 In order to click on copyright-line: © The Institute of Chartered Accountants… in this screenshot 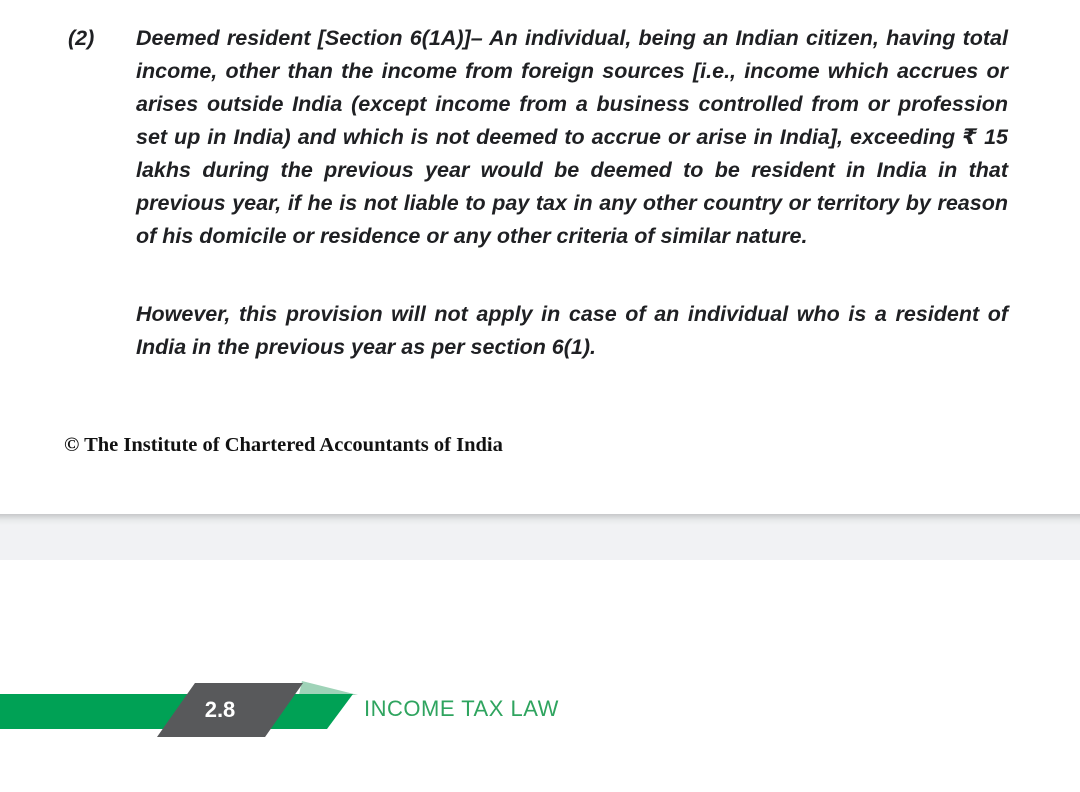, I will do `click(283, 445)`.